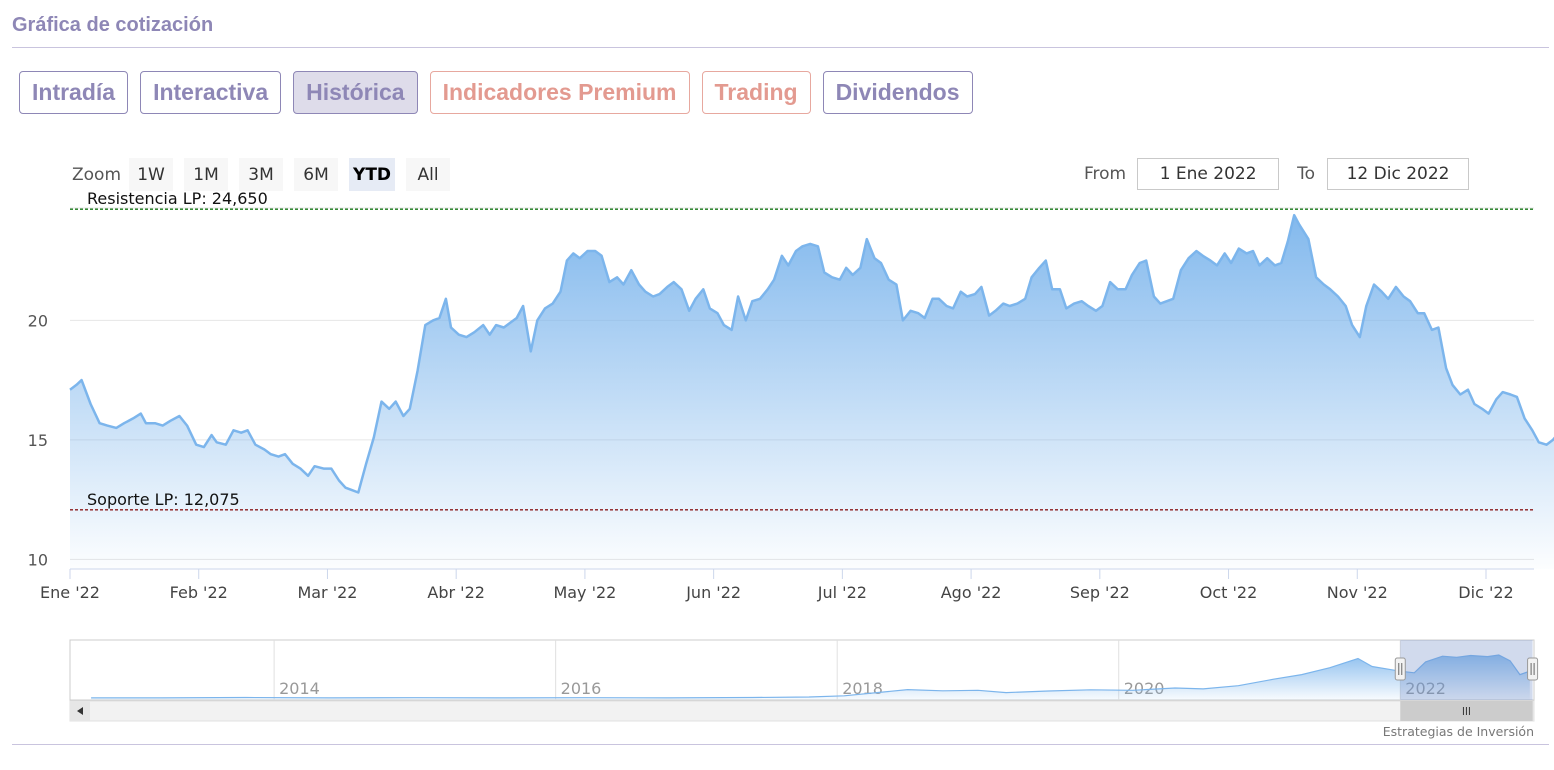 The width and height of the screenshot is (1554, 770). Describe the element at coordinates (1208, 174) in the screenshot. I see `from-date-input: 1 Ene 2022` at that location.